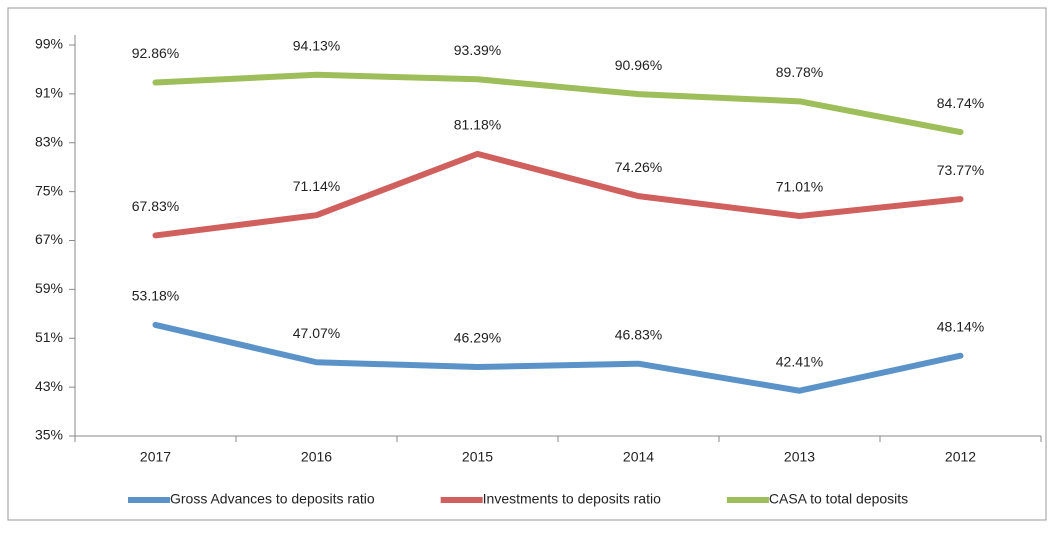  I want to click on y-tick-label: 51%, so click(49, 337).